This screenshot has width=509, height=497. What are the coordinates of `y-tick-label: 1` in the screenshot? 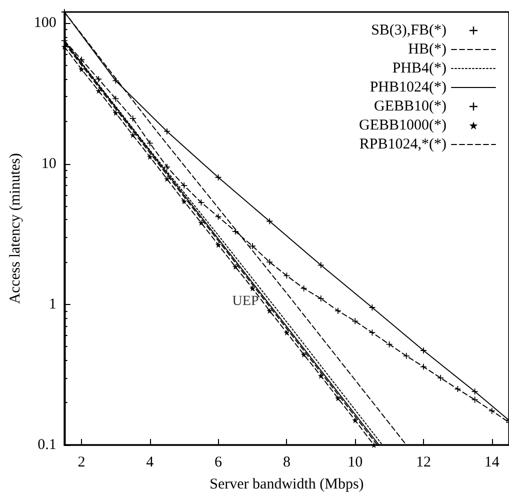 It's located at (52, 304).